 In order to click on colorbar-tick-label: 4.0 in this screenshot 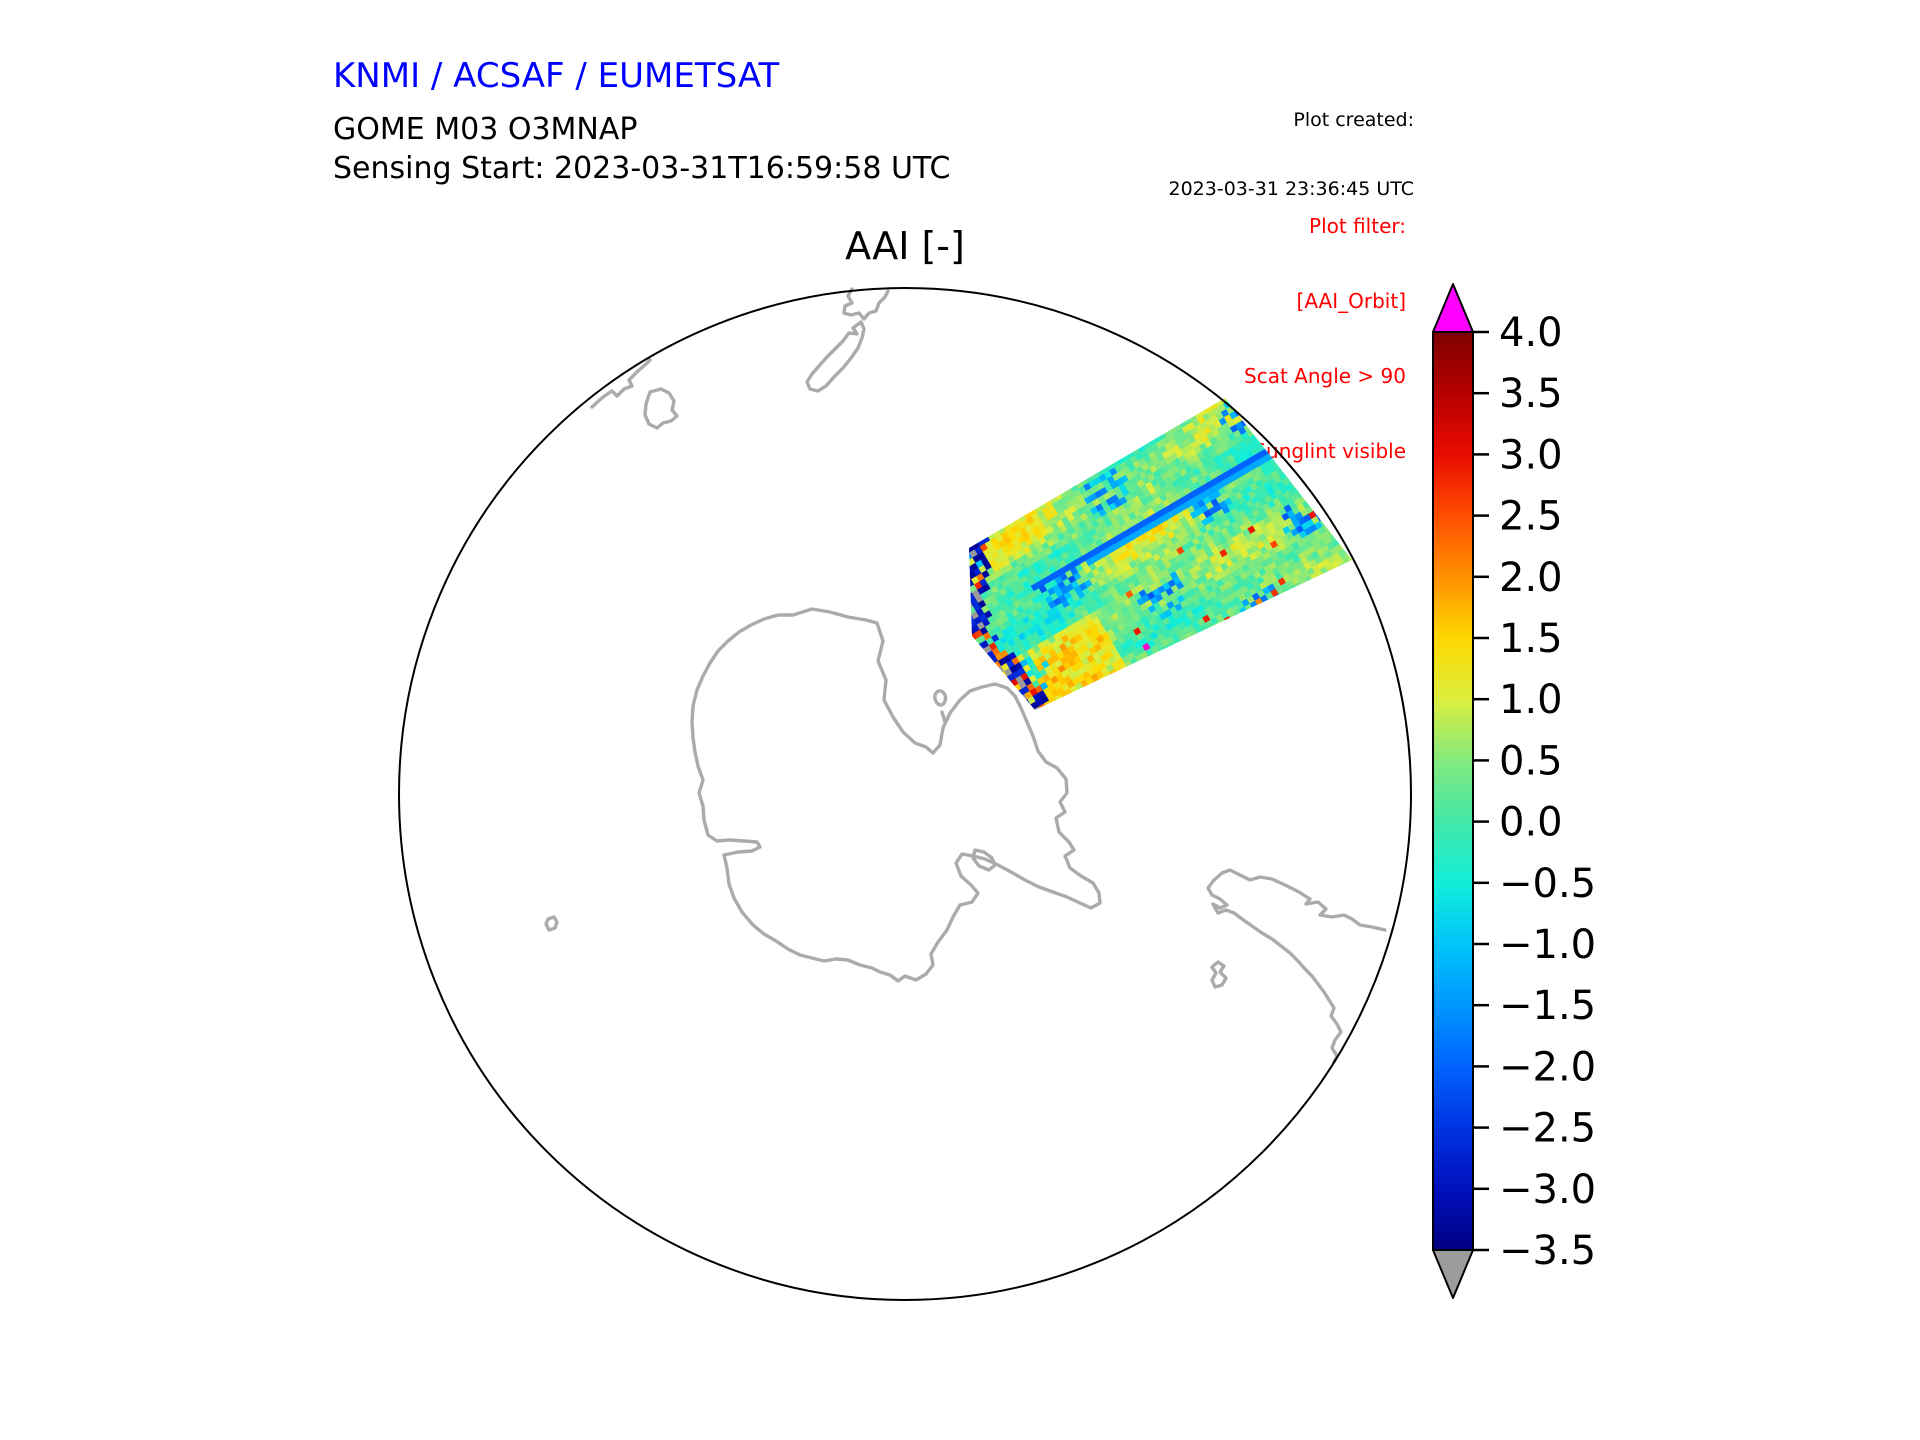, I will do `click(1531, 333)`.